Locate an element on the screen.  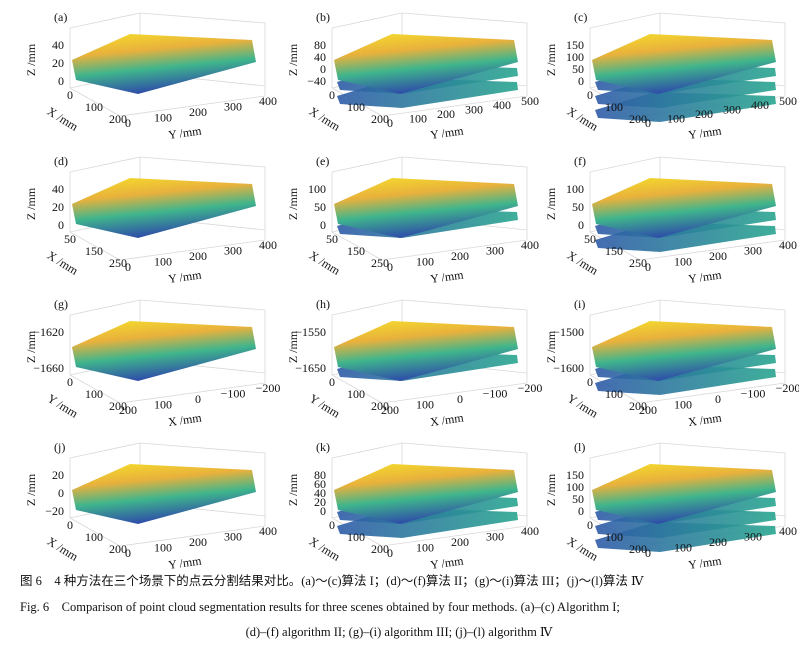
panel-label: (c) is located at coordinates (580, 17).